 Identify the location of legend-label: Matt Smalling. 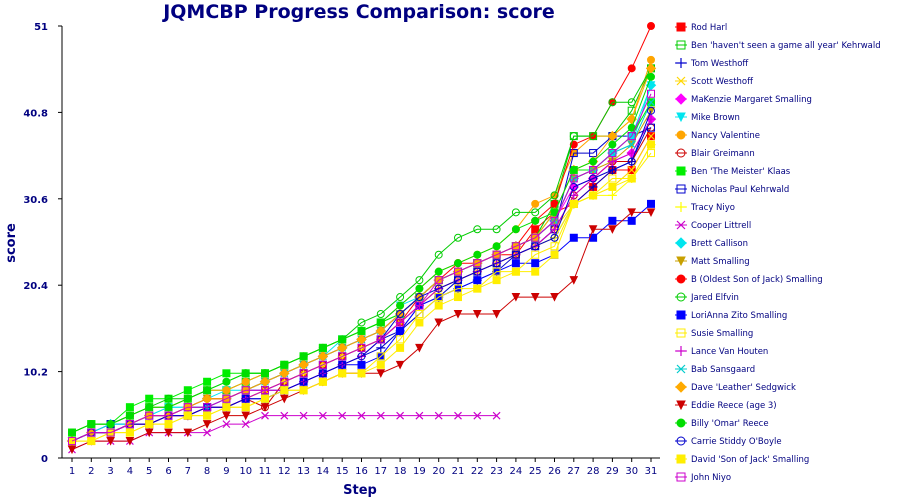
(720, 262).